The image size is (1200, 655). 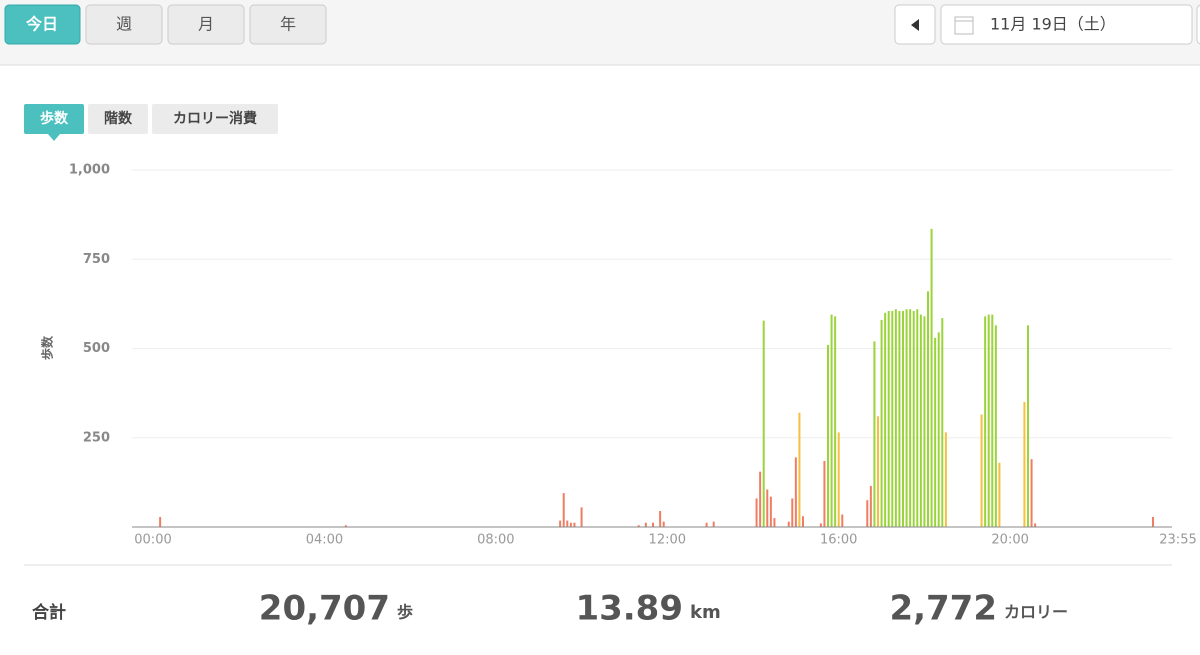 I want to click on tab-month, so click(x=206, y=24).